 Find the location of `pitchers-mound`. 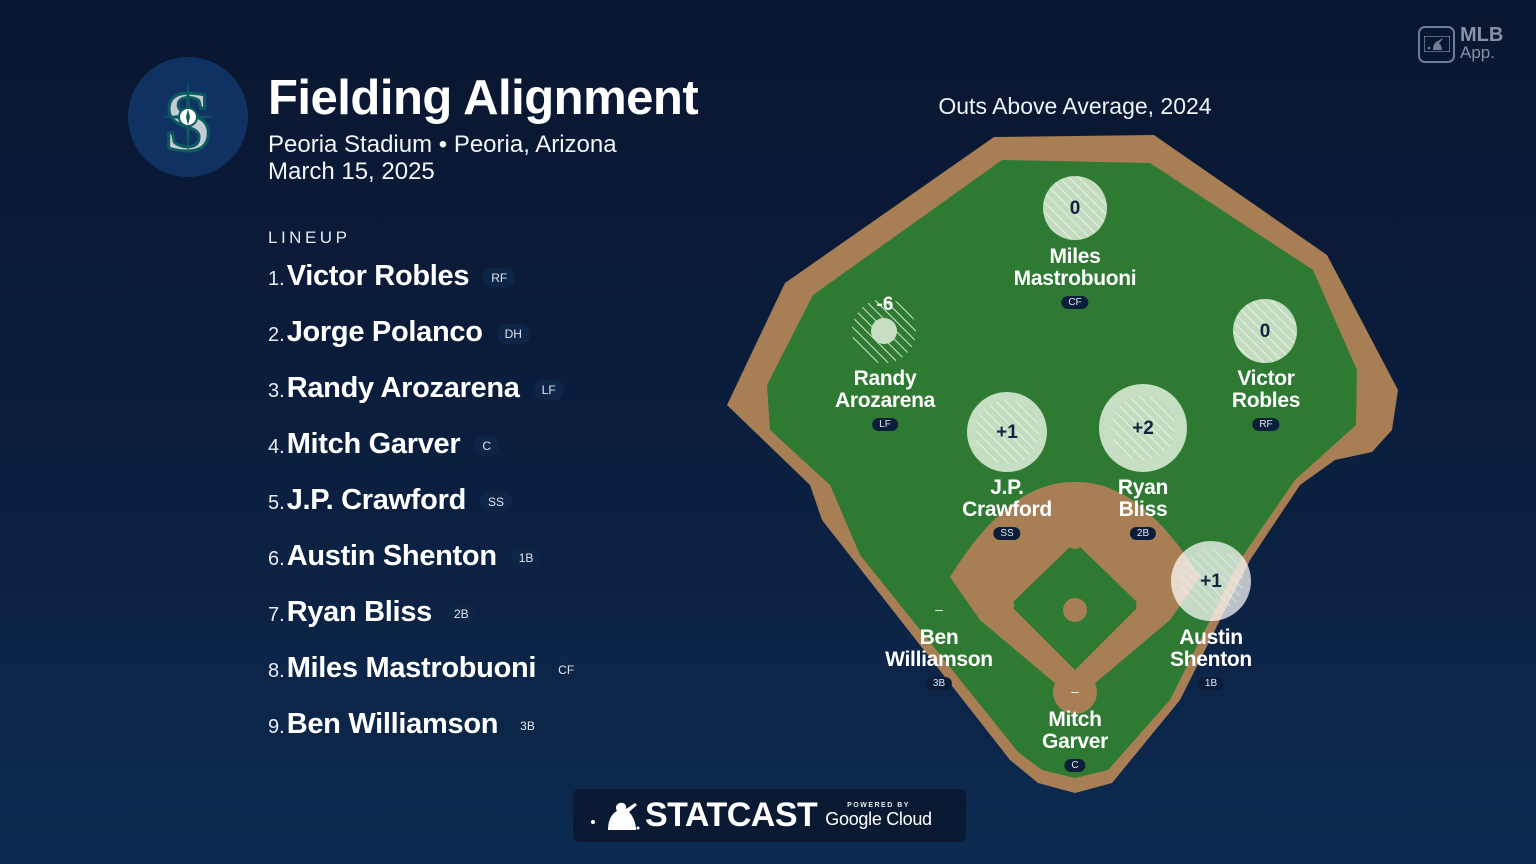

pitchers-mound is located at coordinates (1075, 610).